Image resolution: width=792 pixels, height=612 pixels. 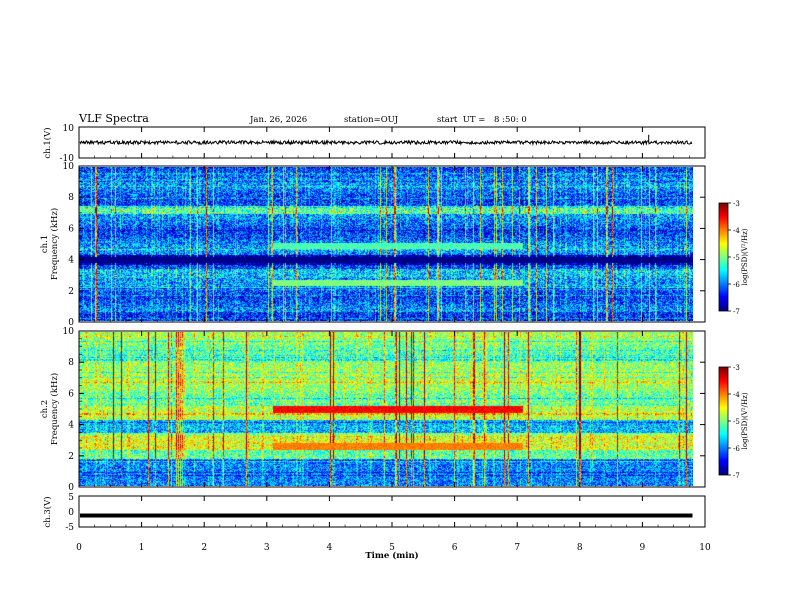 I want to click on chart-title: VLF Spectra, so click(x=114, y=118).